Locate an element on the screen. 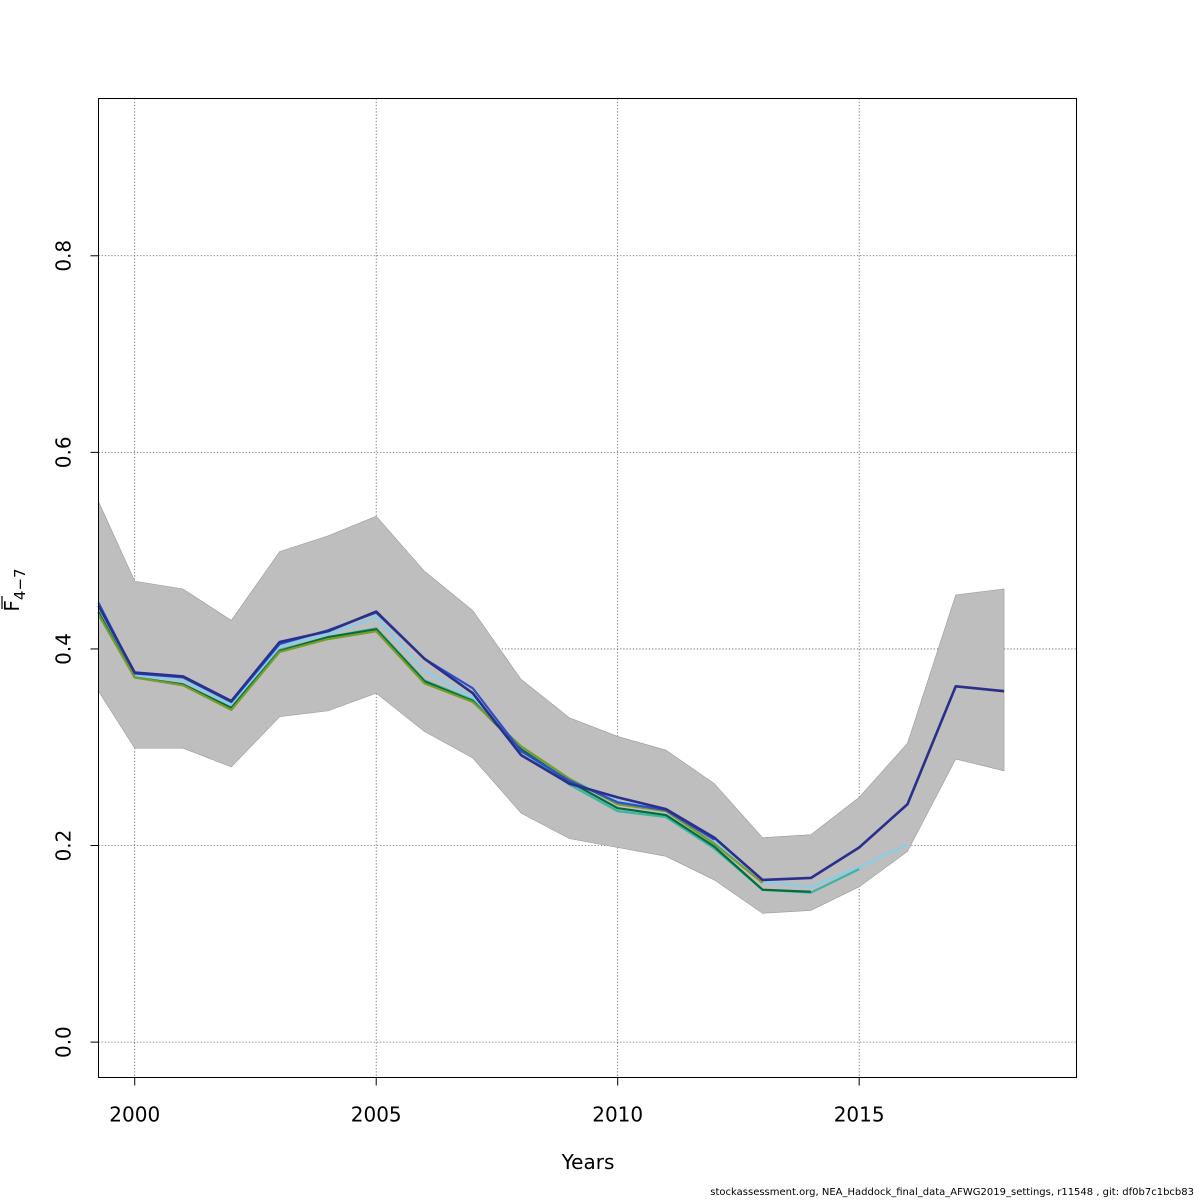  y-axis-ticks: 0.0 0.2 0.4 0.6 0.8 is located at coordinates (75, 649).